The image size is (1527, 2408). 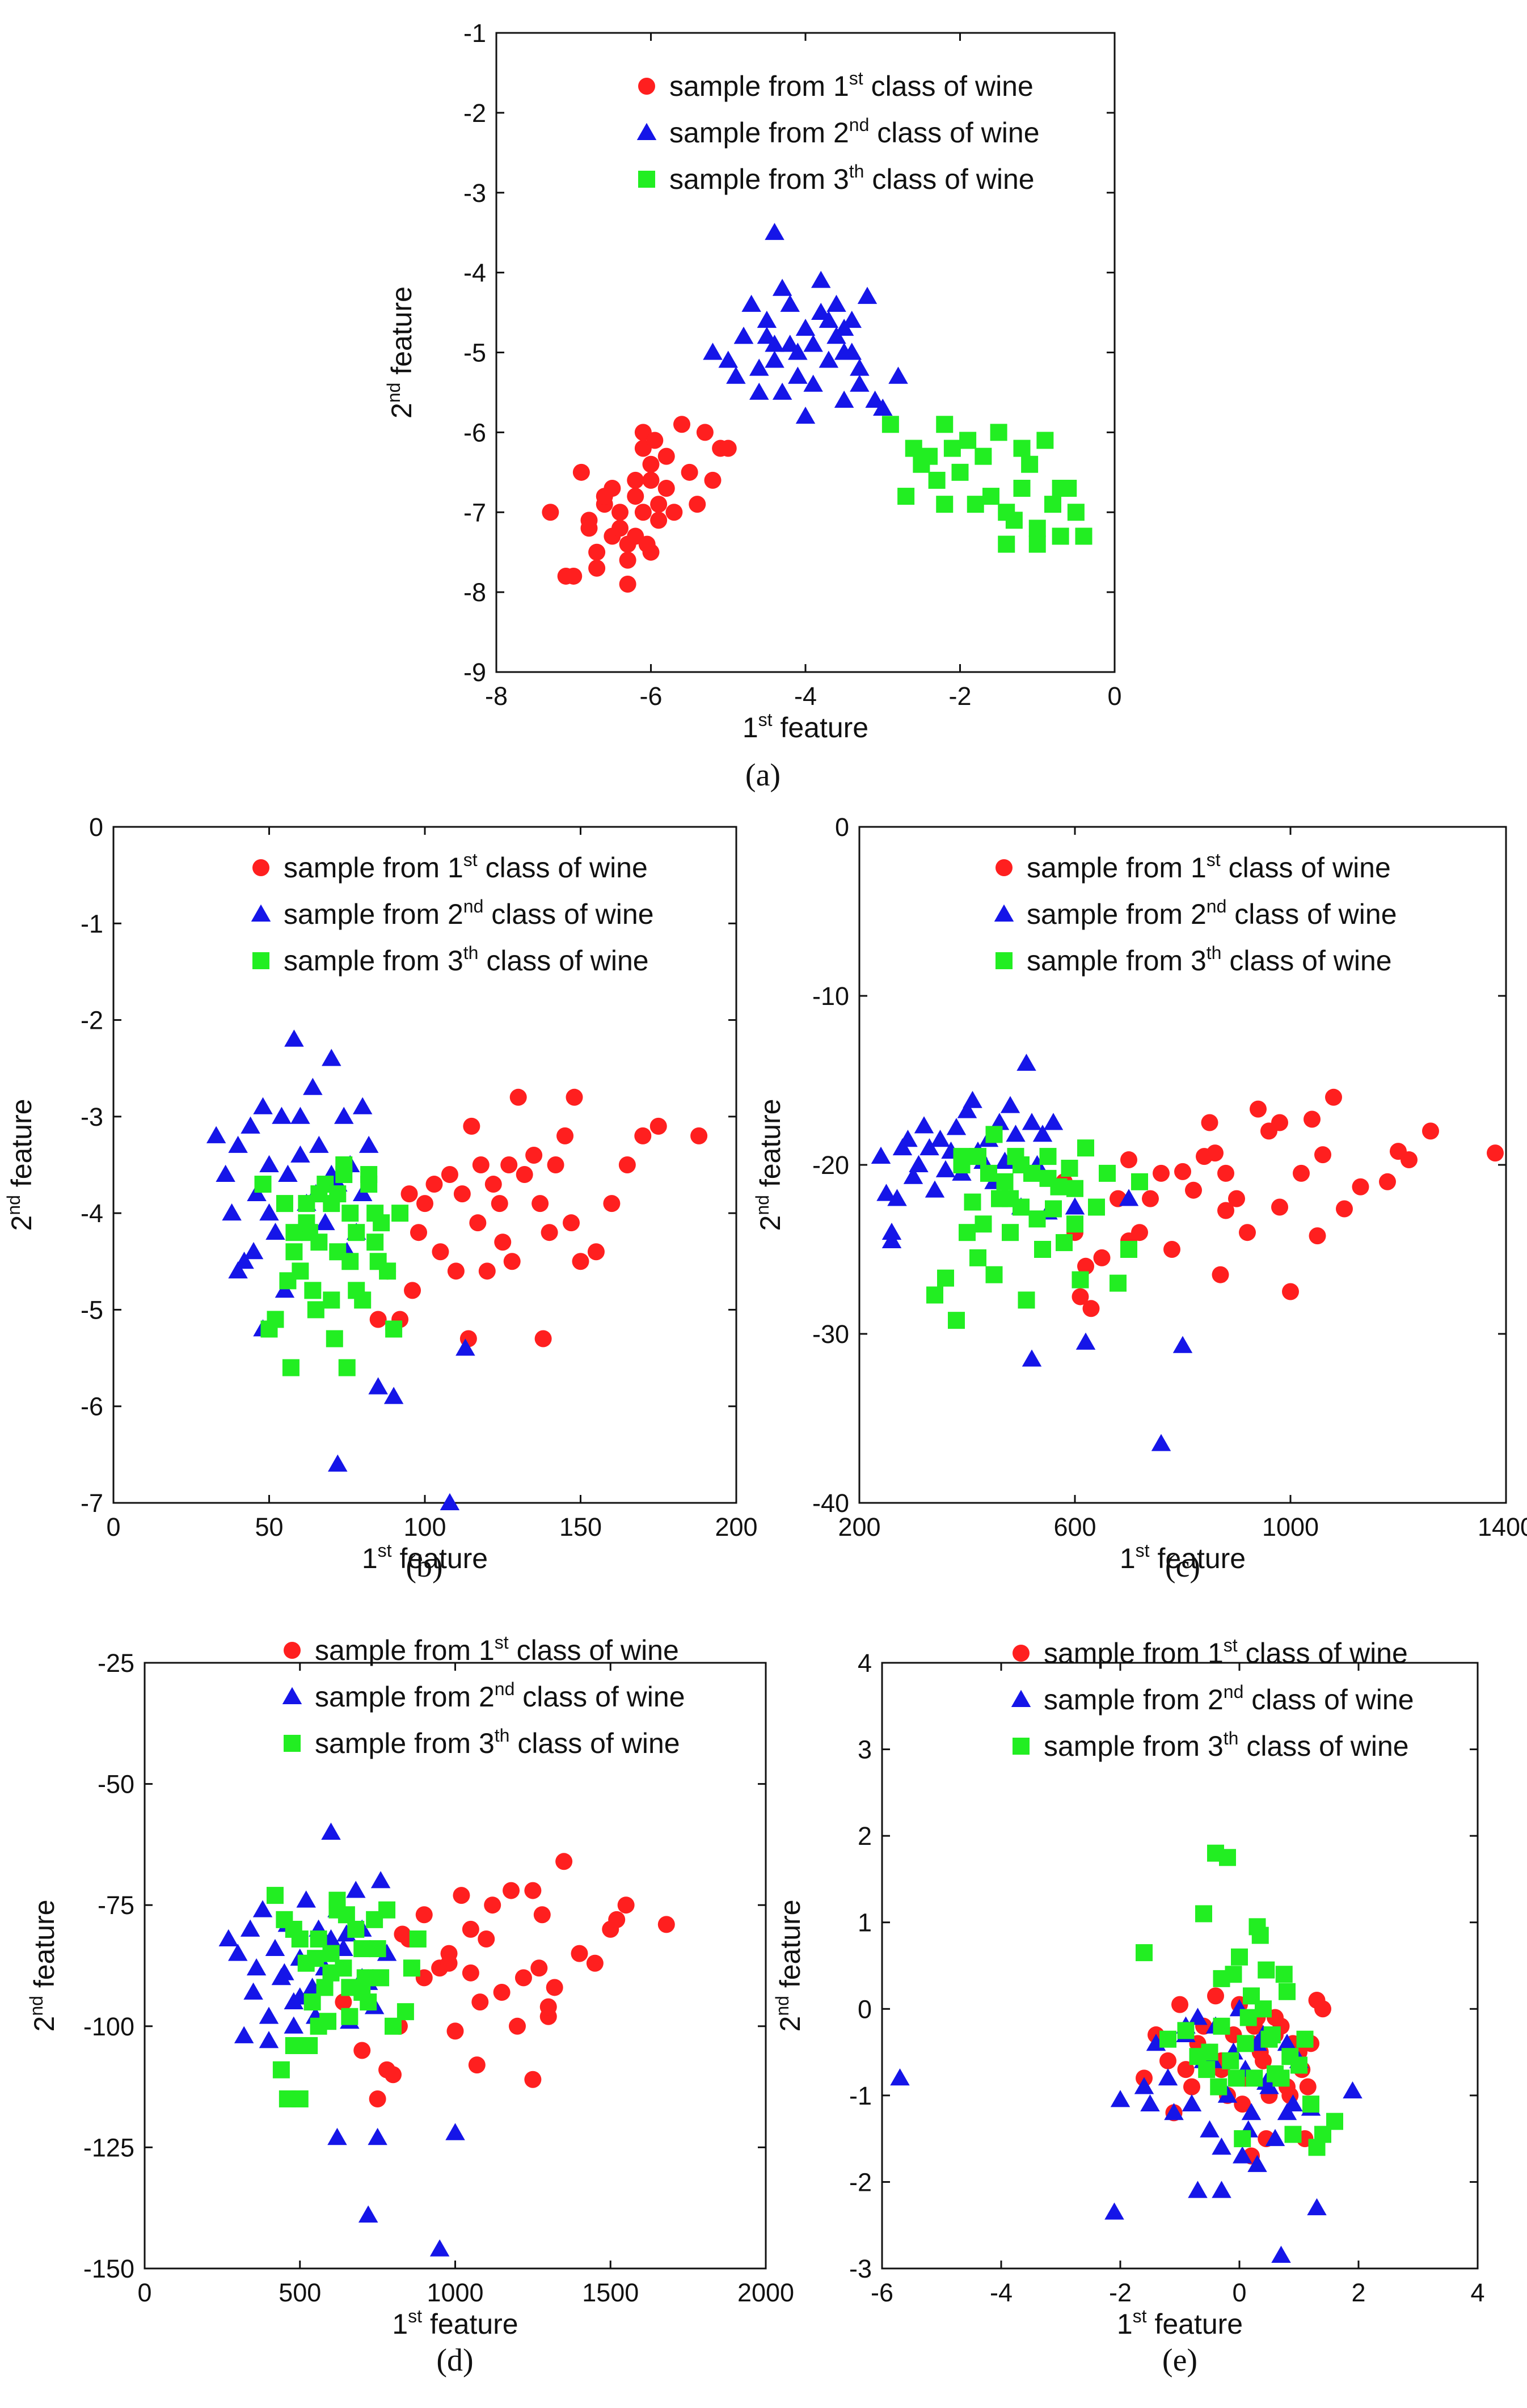 I want to click on x-tick-label: 1400, so click(x=1502, y=1527).